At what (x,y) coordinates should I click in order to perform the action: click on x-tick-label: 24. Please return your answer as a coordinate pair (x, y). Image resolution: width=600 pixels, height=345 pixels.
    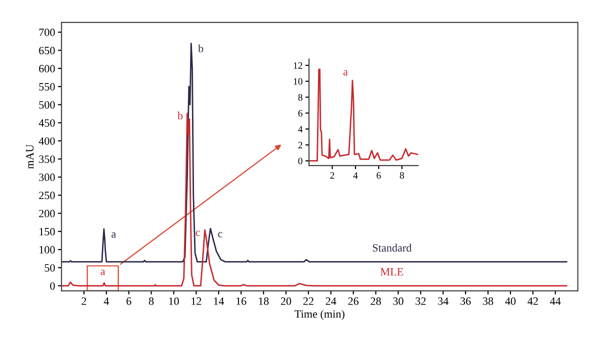
    Looking at the image, I should click on (331, 301).